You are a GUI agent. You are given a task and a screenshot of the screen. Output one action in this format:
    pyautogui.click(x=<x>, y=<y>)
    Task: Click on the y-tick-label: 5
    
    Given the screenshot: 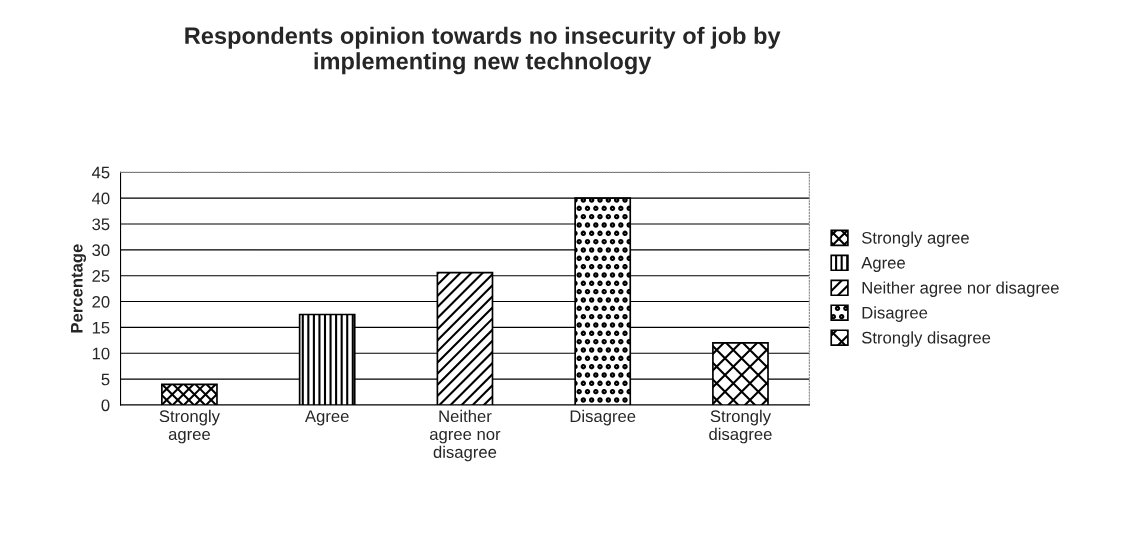 What is the action you would take?
    pyautogui.click(x=105, y=379)
    